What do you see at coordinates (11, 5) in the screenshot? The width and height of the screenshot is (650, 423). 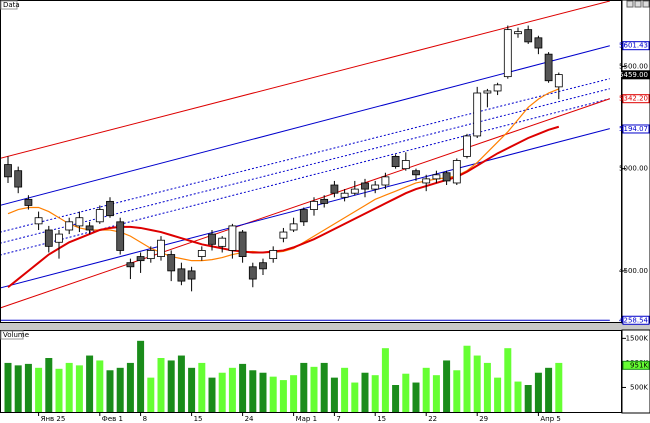 I see `chart-title: Data` at bounding box center [11, 5].